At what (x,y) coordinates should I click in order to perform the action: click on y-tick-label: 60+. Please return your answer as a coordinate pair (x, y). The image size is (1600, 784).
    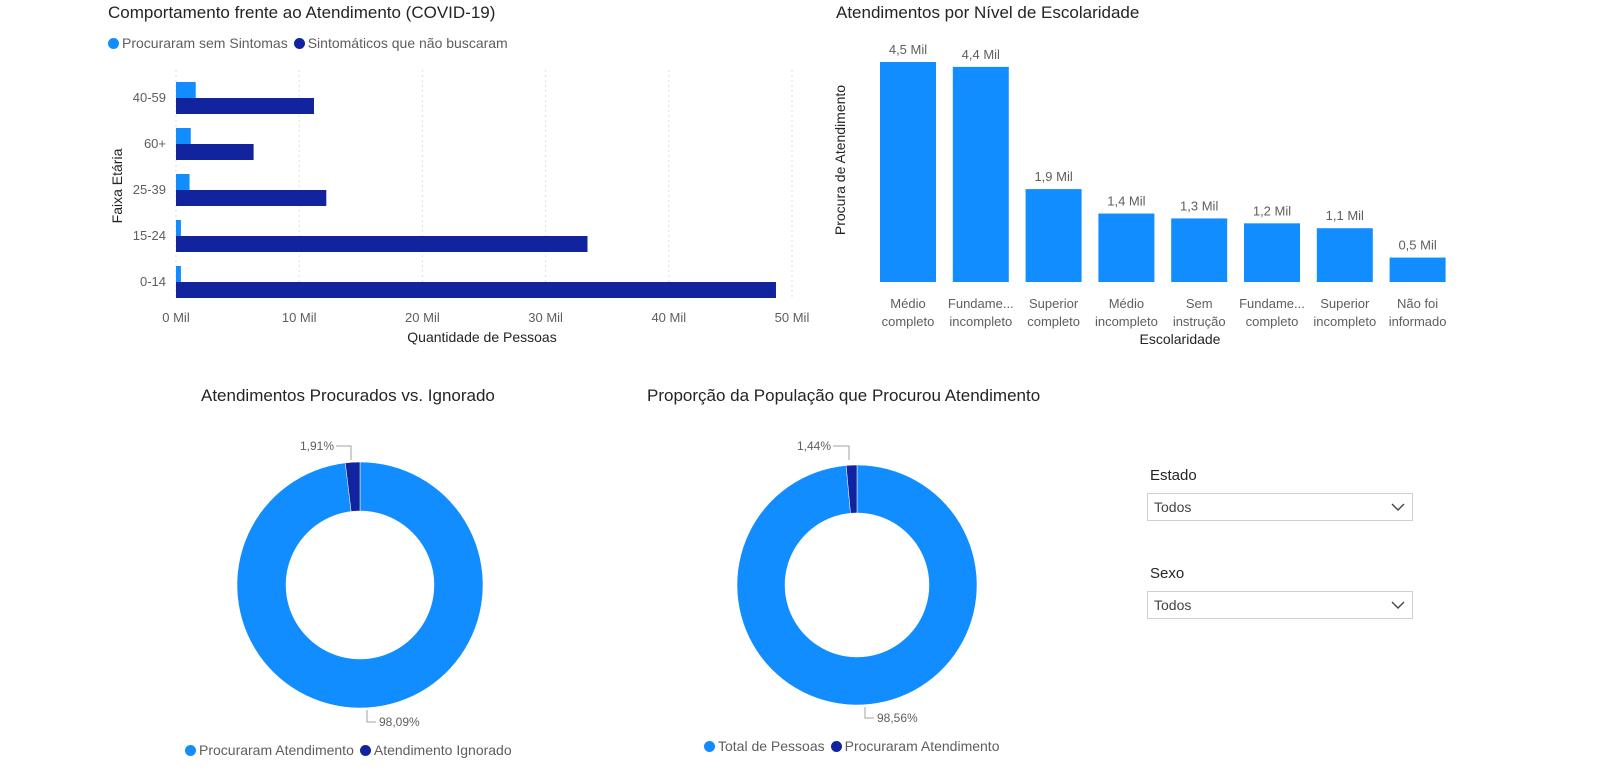
    Looking at the image, I should click on (155, 143).